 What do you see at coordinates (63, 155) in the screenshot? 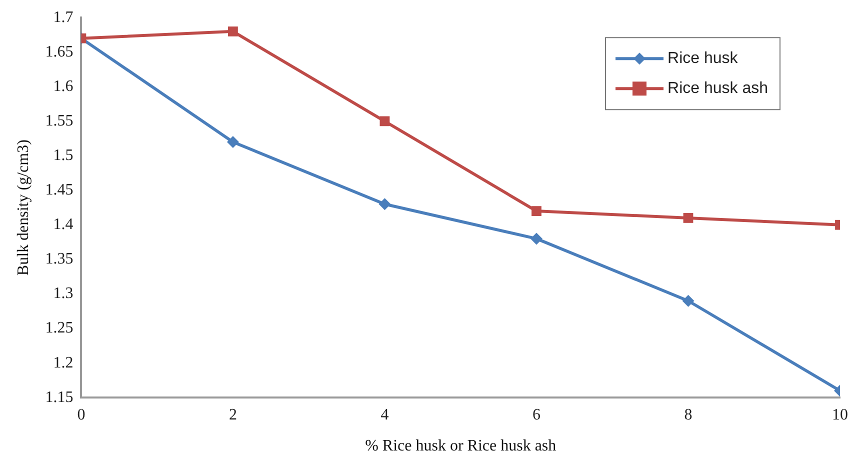
I see `y-tick-label: 1.5` at bounding box center [63, 155].